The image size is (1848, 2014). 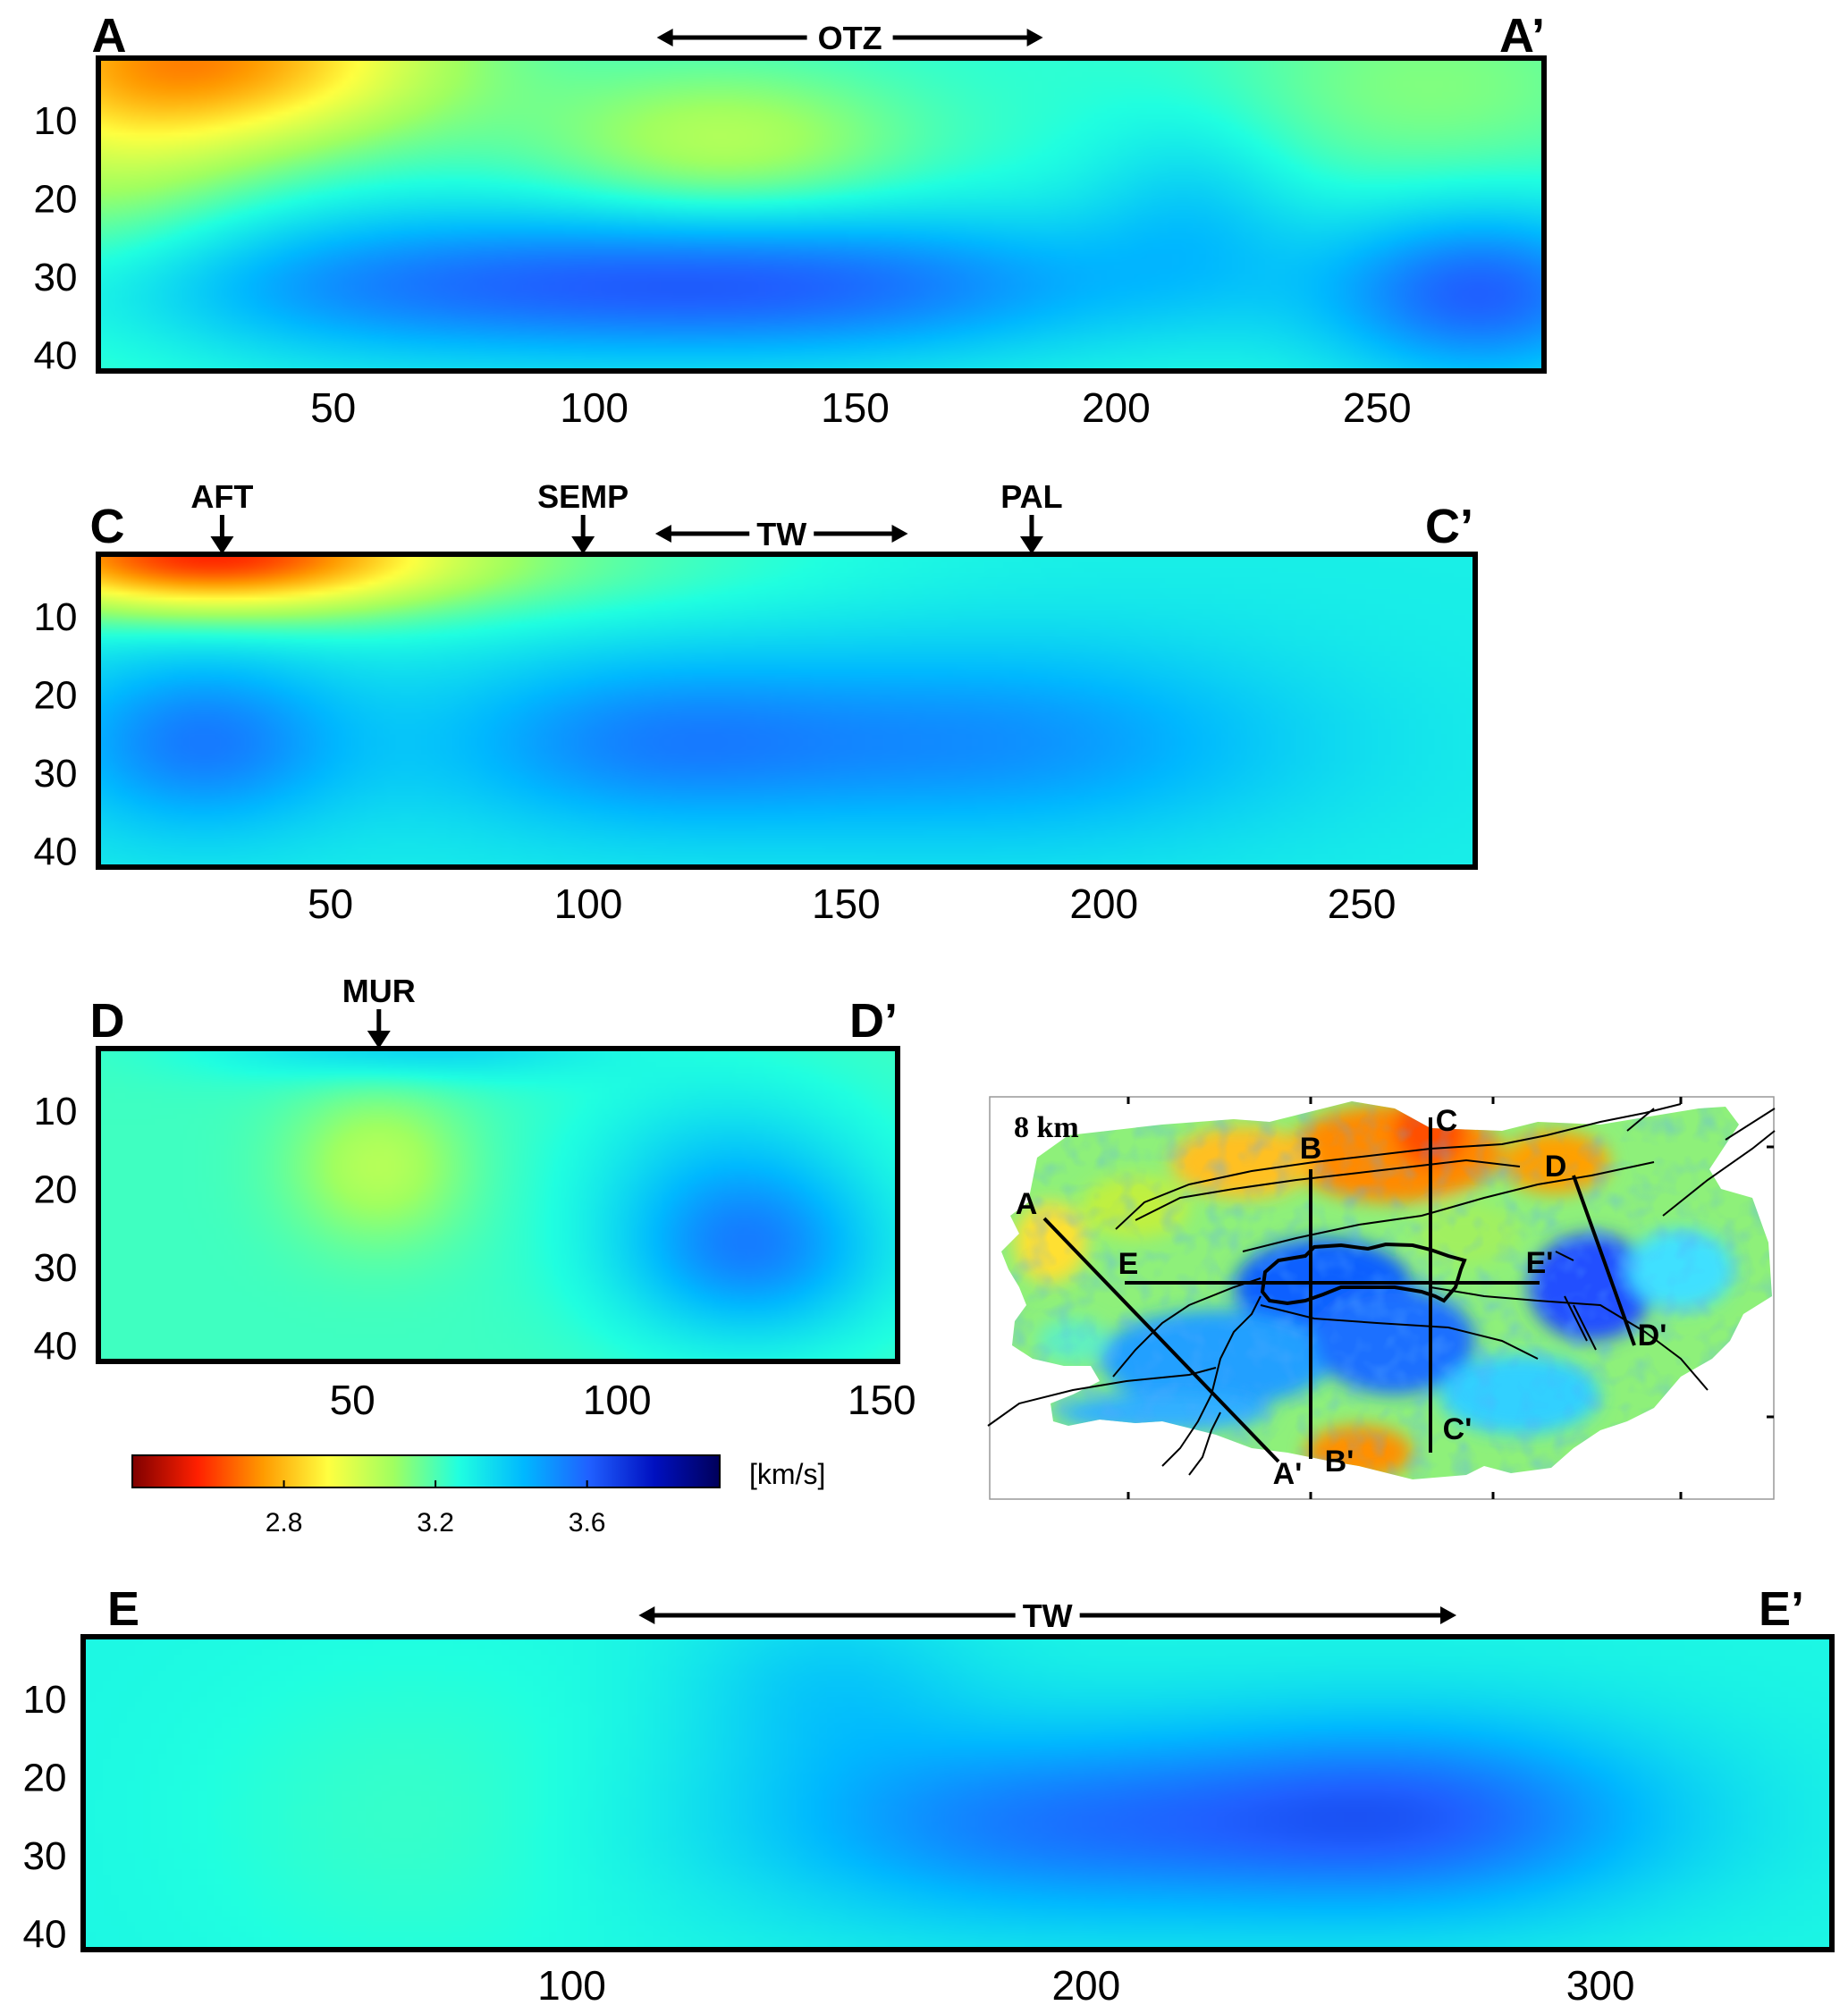 What do you see at coordinates (1046, 1127) in the screenshot?
I see `inset-depth-label: 8 km` at bounding box center [1046, 1127].